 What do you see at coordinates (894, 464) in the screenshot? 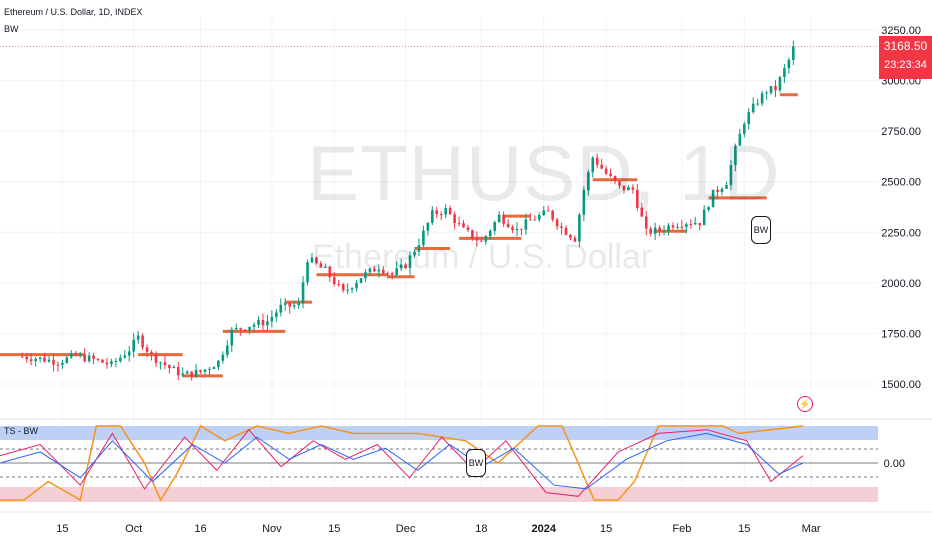
I see `sub-zero-label: 0.00` at bounding box center [894, 464].